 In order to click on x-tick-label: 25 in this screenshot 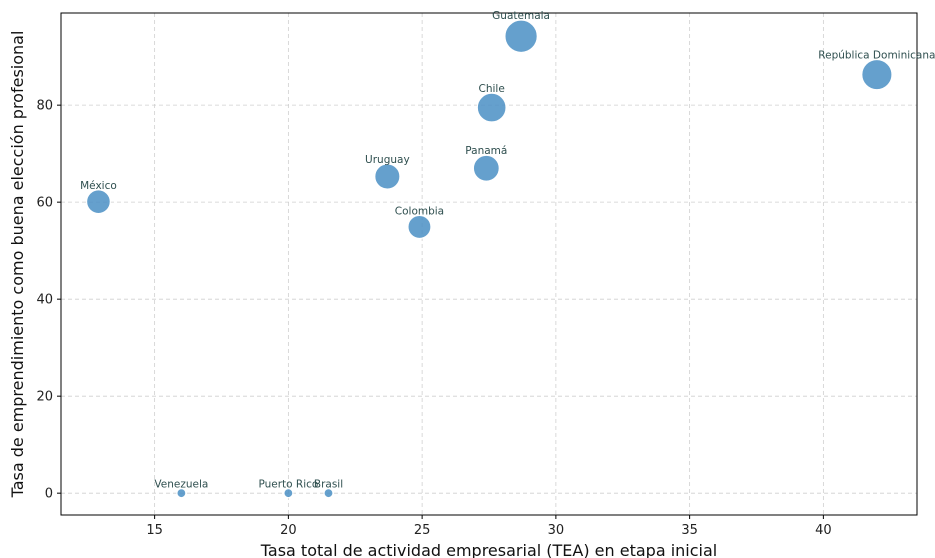, I will do `click(422, 530)`.